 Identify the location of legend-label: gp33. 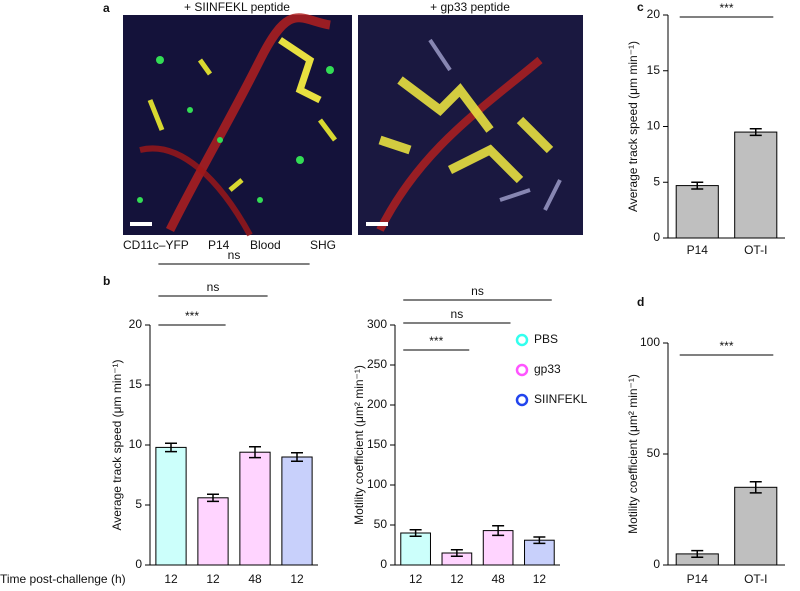
(547, 369).